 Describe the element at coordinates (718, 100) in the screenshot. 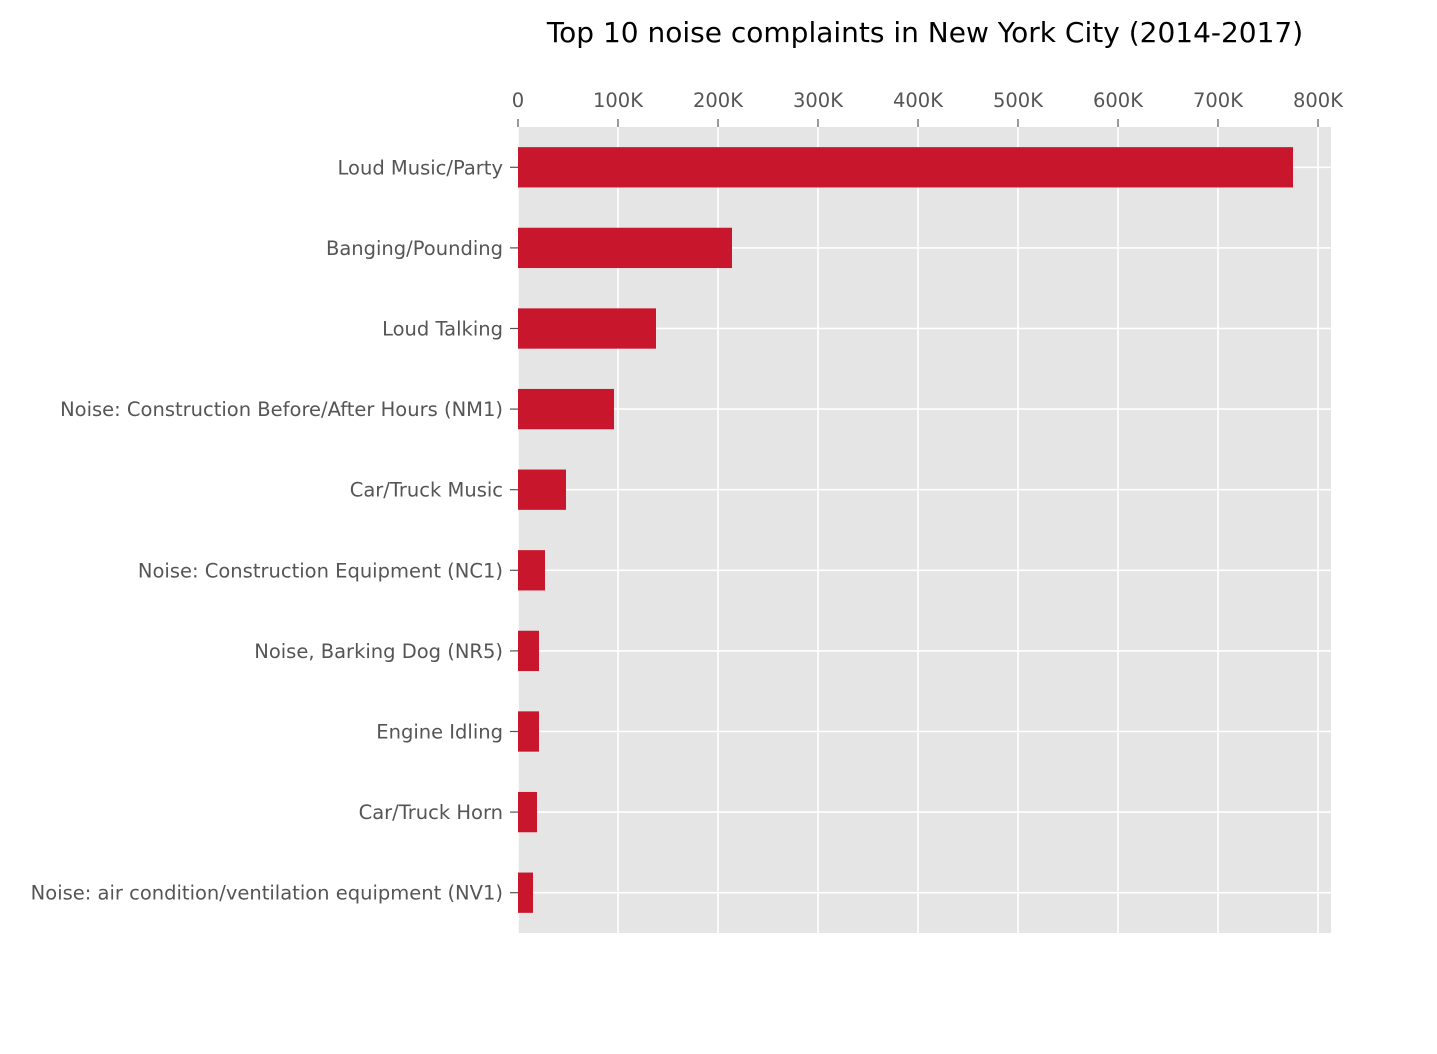

I see `x-tick-label: 200K` at that location.